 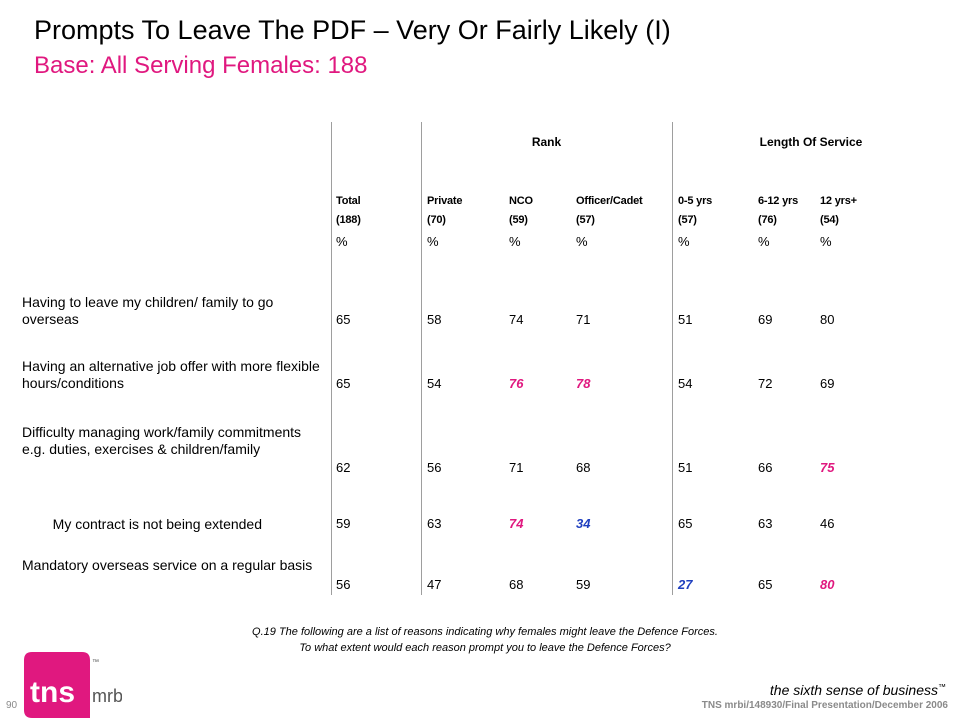 What do you see at coordinates (609, 211) in the screenshot?
I see `column-header: Officer/Cadet (57)` at bounding box center [609, 211].